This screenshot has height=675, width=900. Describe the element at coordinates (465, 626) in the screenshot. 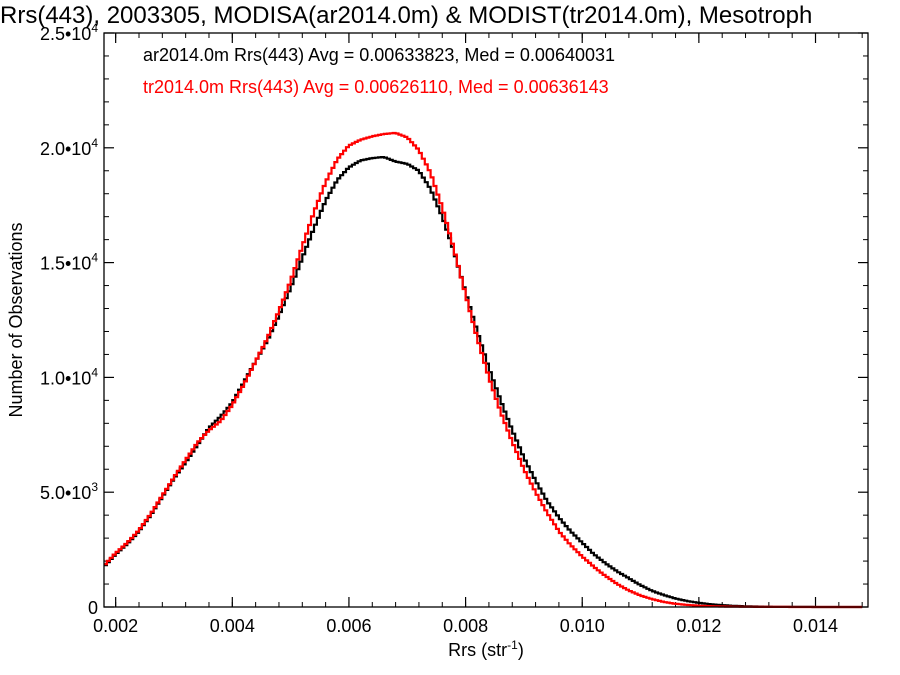

I see `x-tick-label: 0.008` at that location.